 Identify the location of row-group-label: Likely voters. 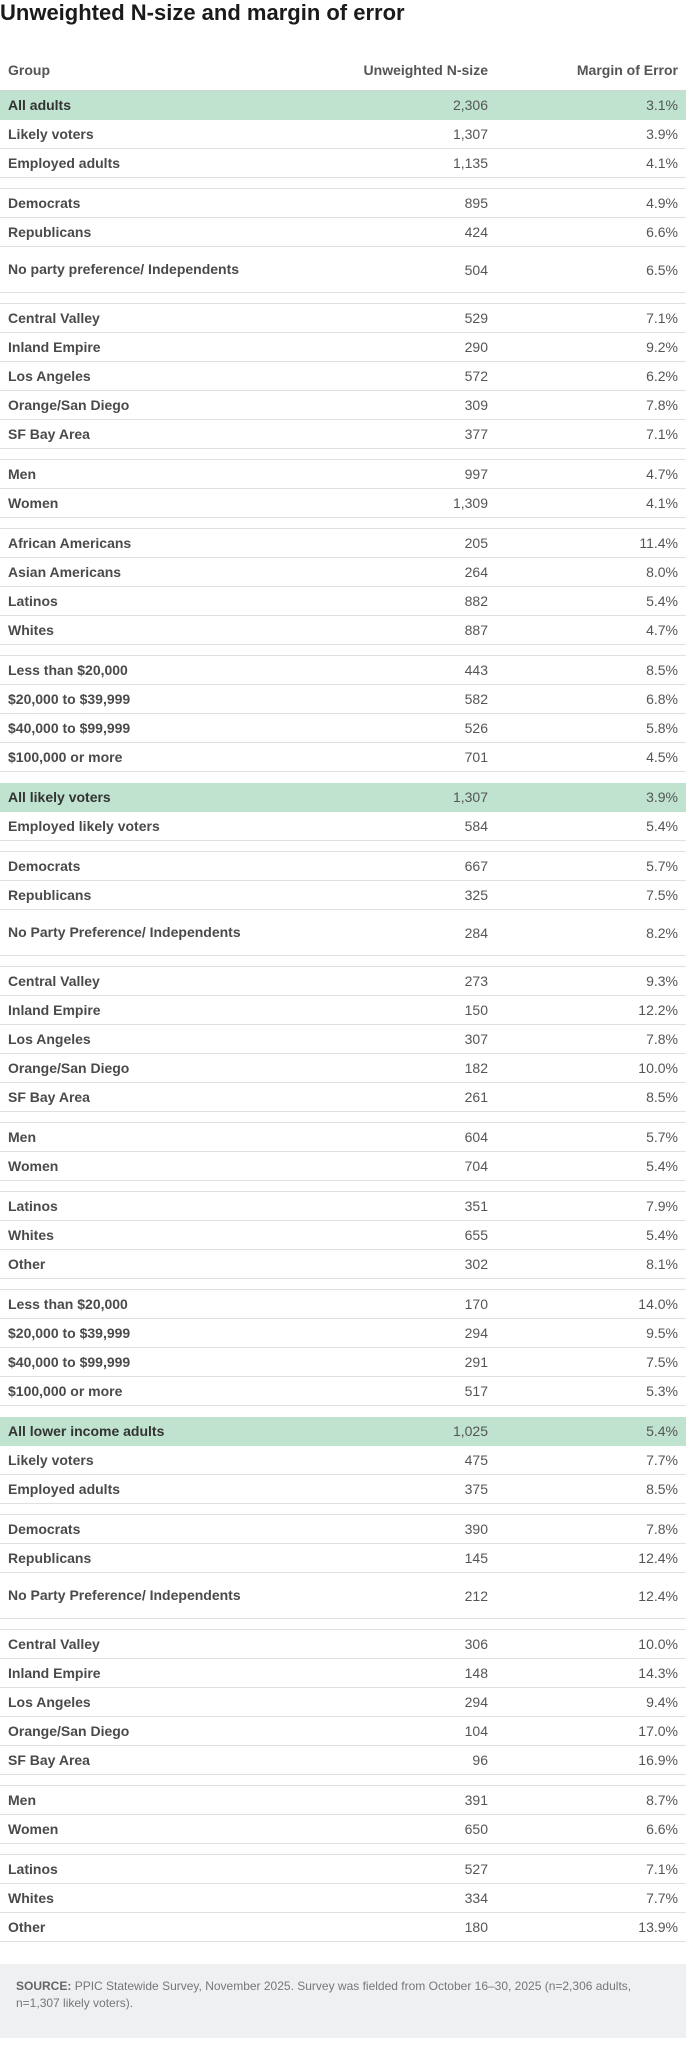
(51, 1459).